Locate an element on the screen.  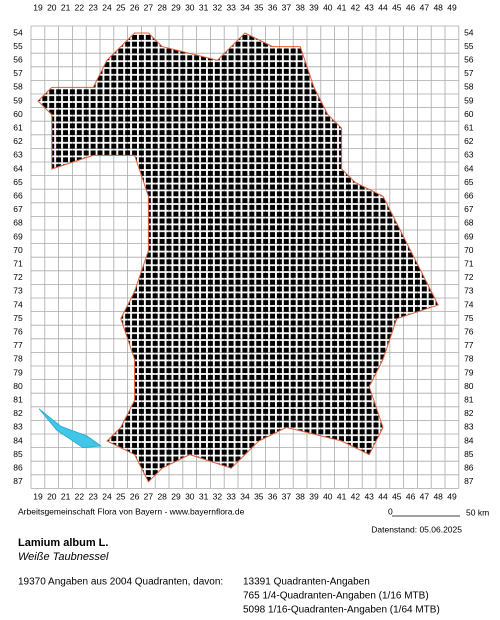
common-name: Weiße Taubnessel is located at coordinates (63, 557).